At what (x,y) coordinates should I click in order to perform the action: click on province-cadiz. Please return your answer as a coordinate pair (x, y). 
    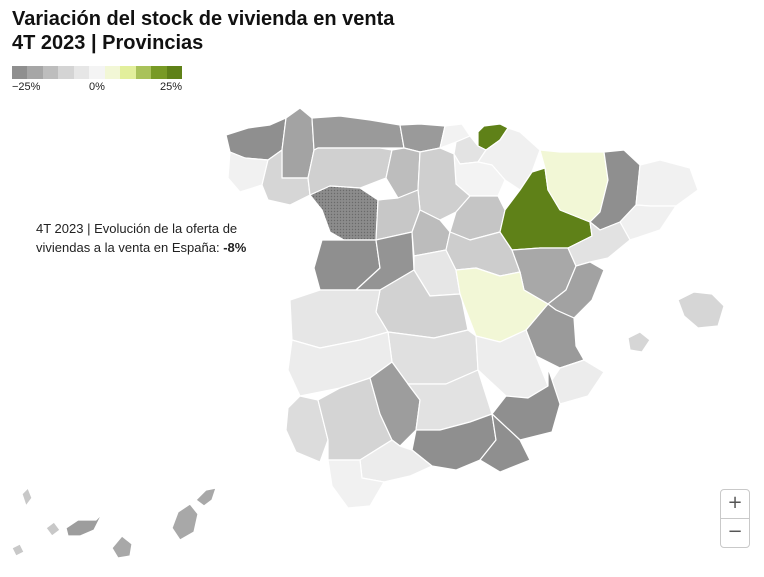
    Looking at the image, I should click on (356, 484).